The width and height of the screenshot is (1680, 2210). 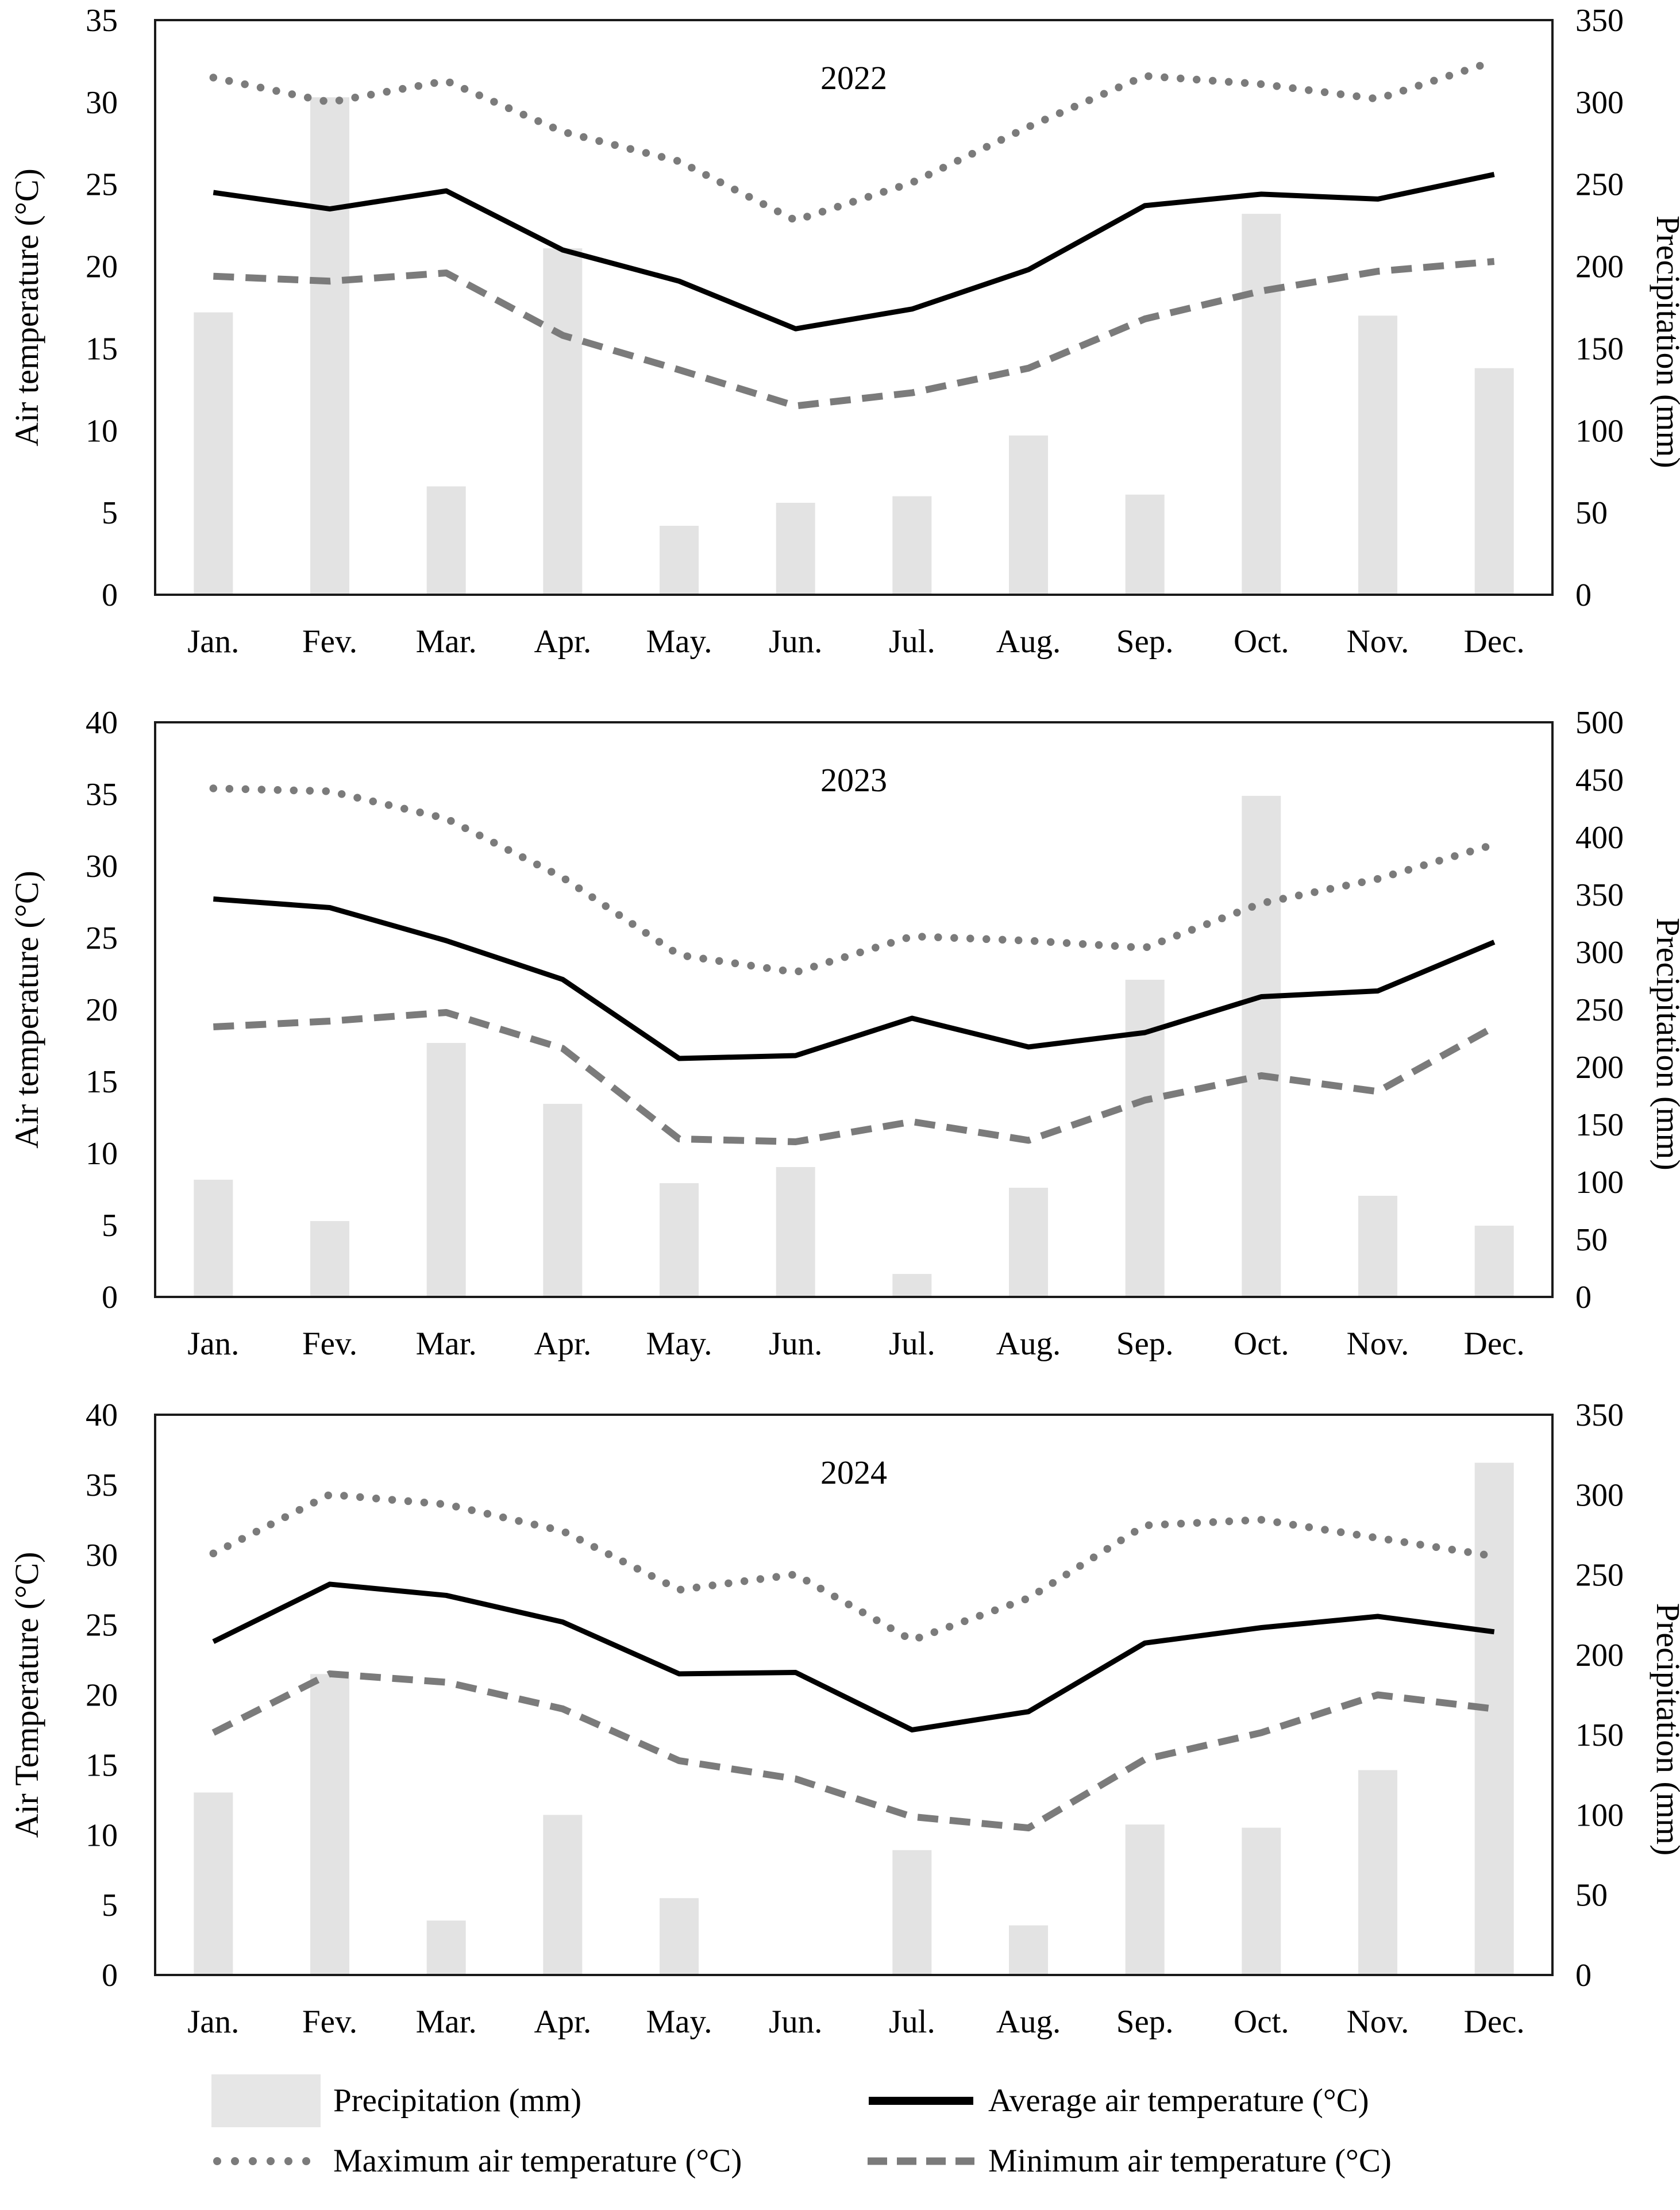 I want to click on legend-label-maximum: Maximum air temperature (°C), so click(x=538, y=2161).